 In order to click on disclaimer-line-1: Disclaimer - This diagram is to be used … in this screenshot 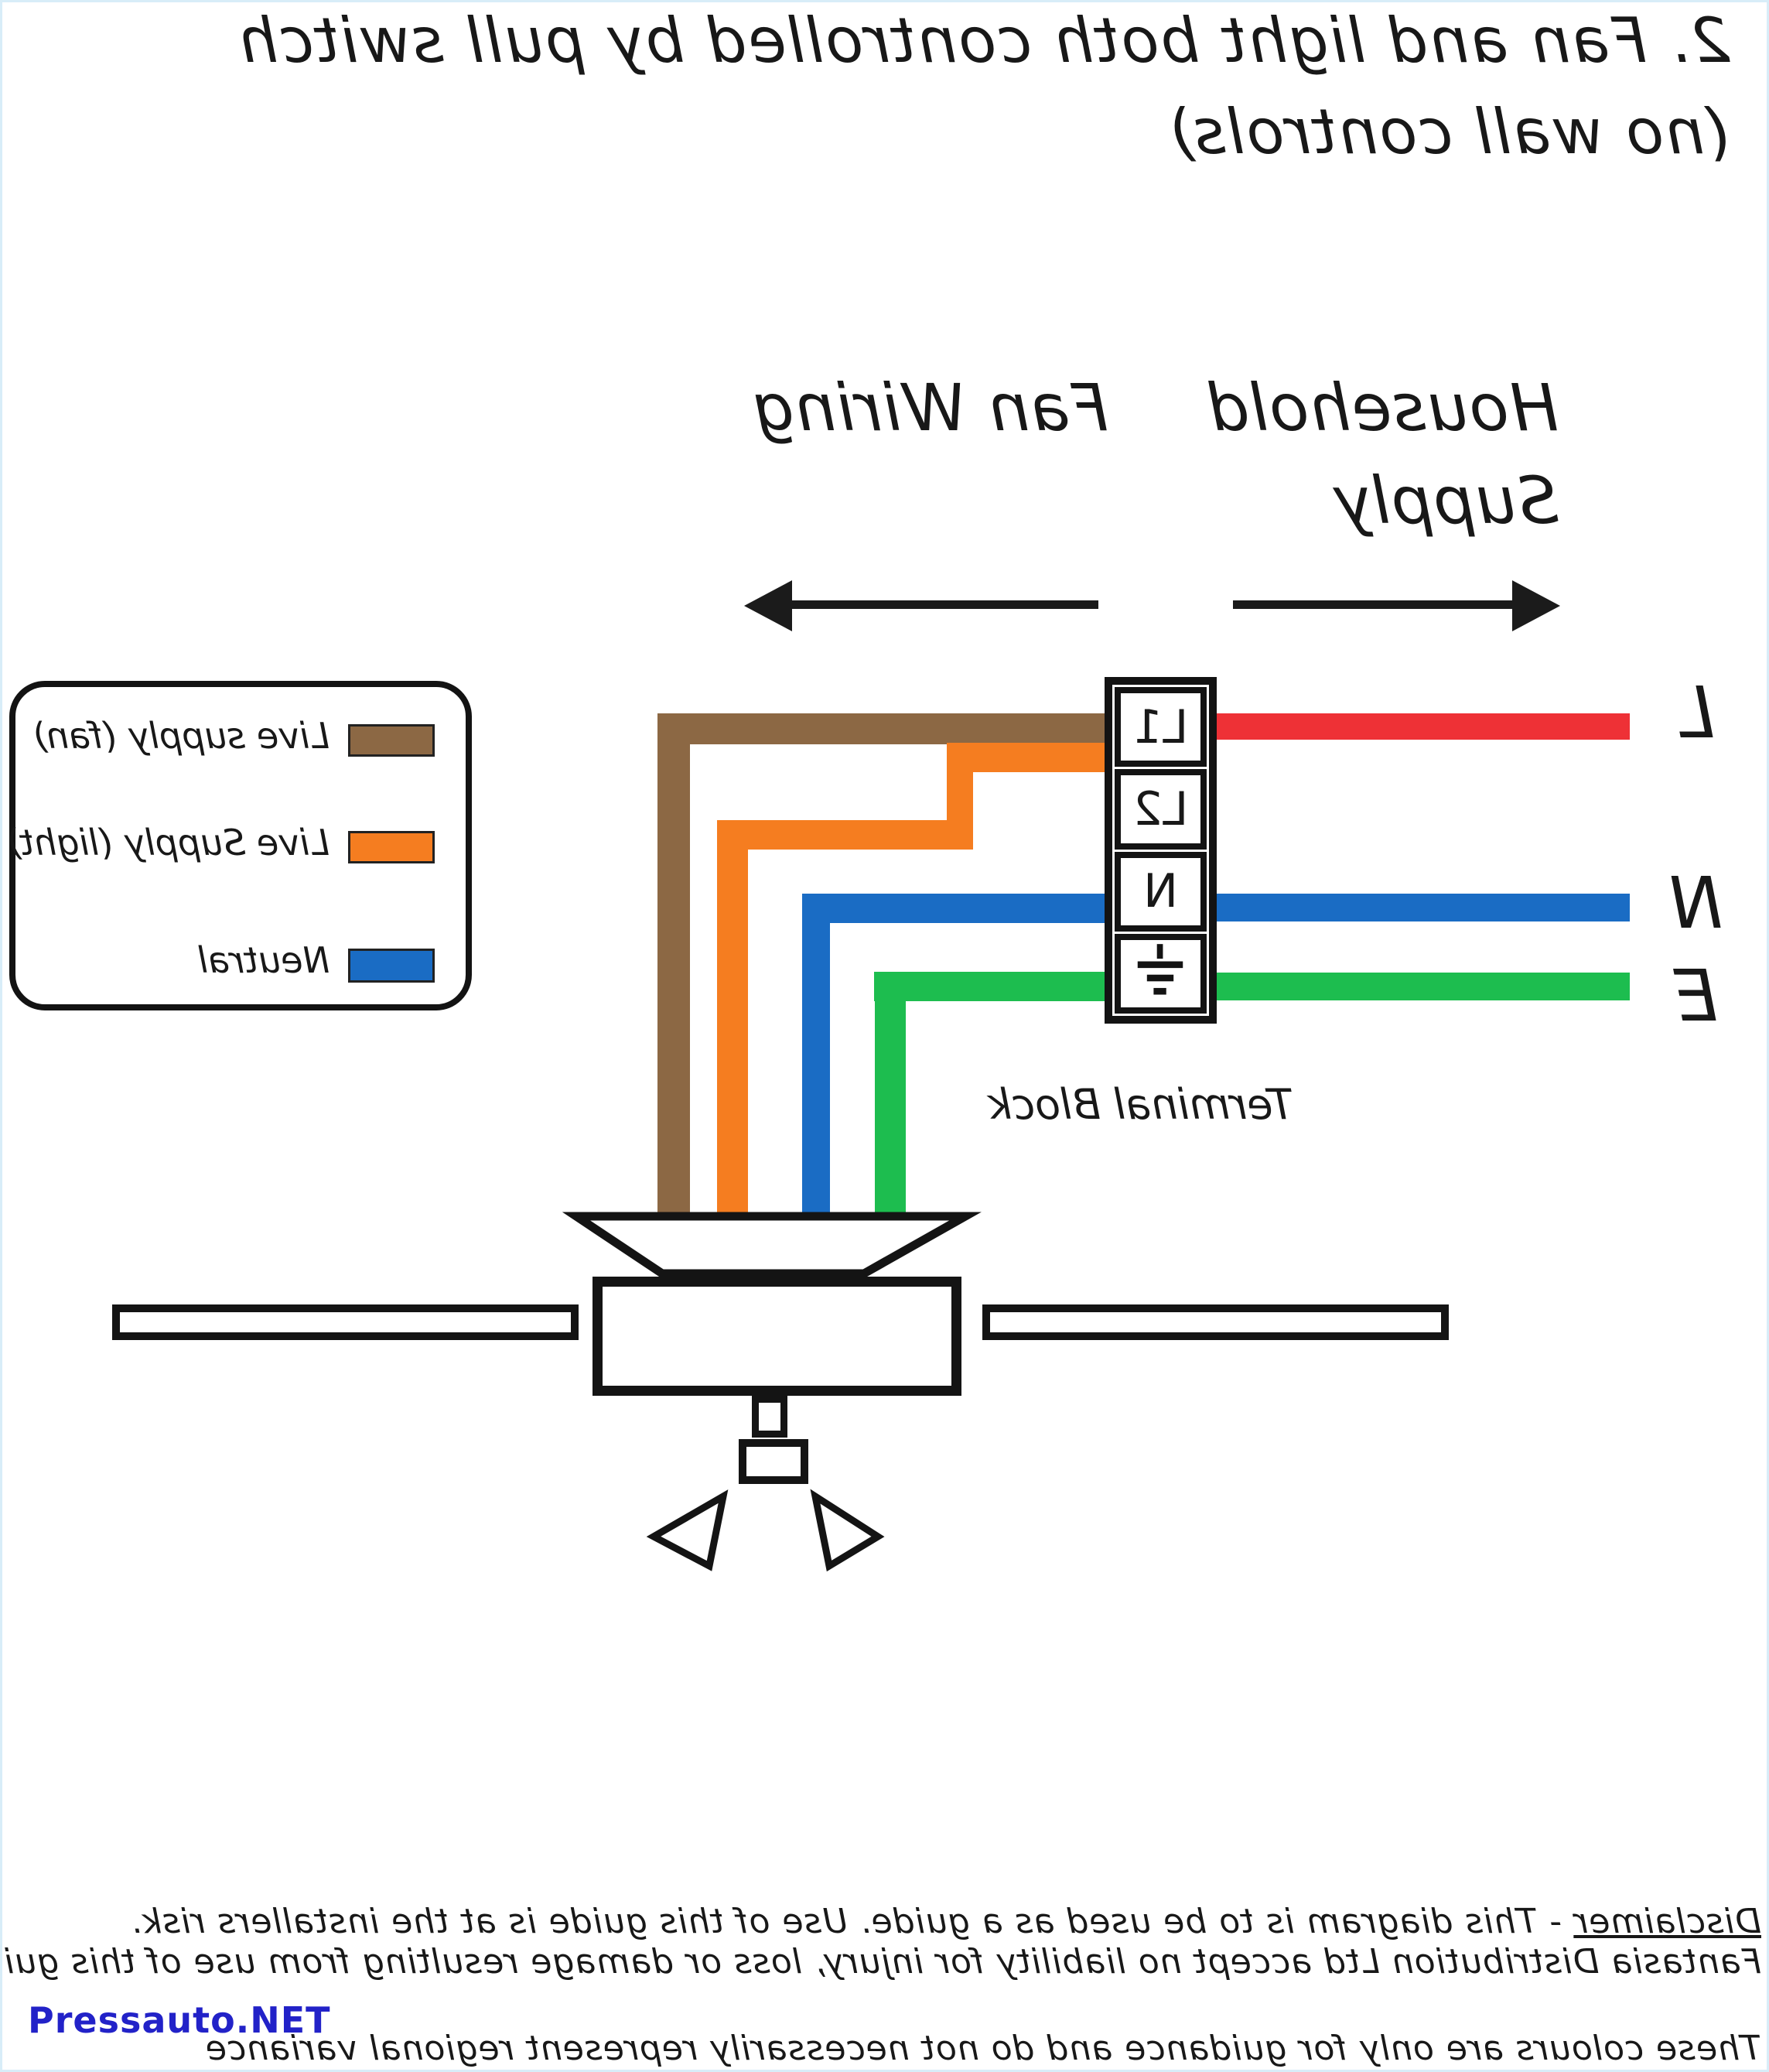, I will do `click(945, 1921)`.